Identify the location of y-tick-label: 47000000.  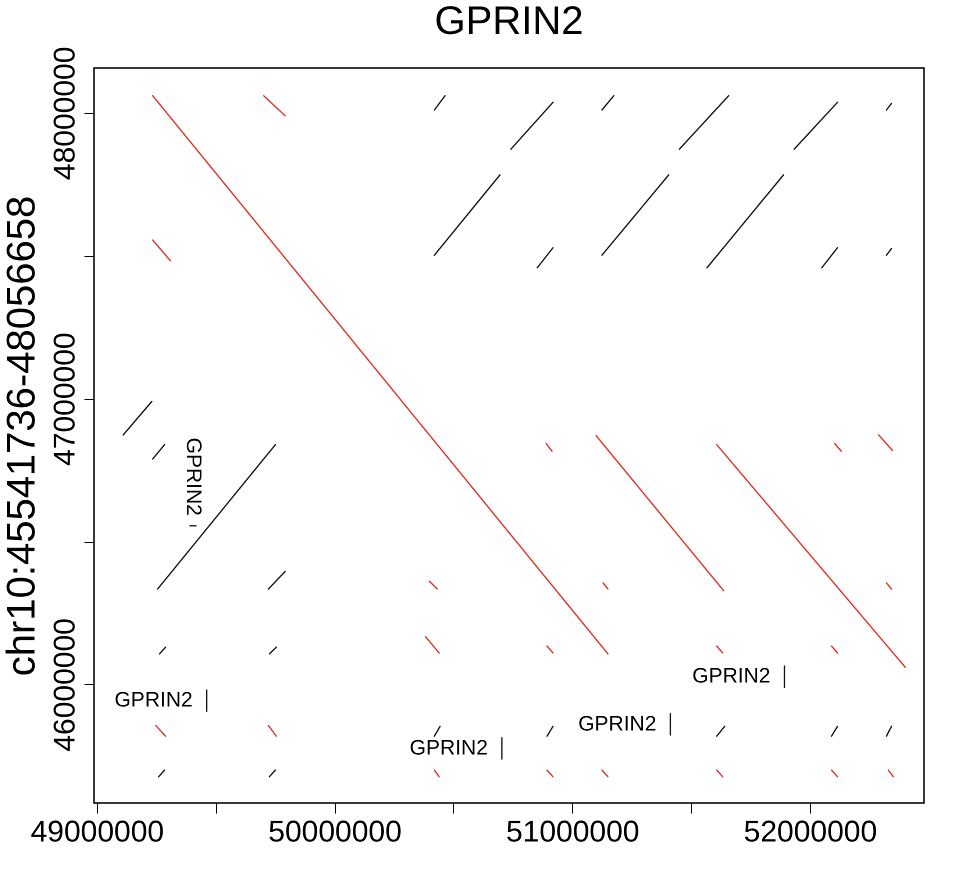
(65, 399).